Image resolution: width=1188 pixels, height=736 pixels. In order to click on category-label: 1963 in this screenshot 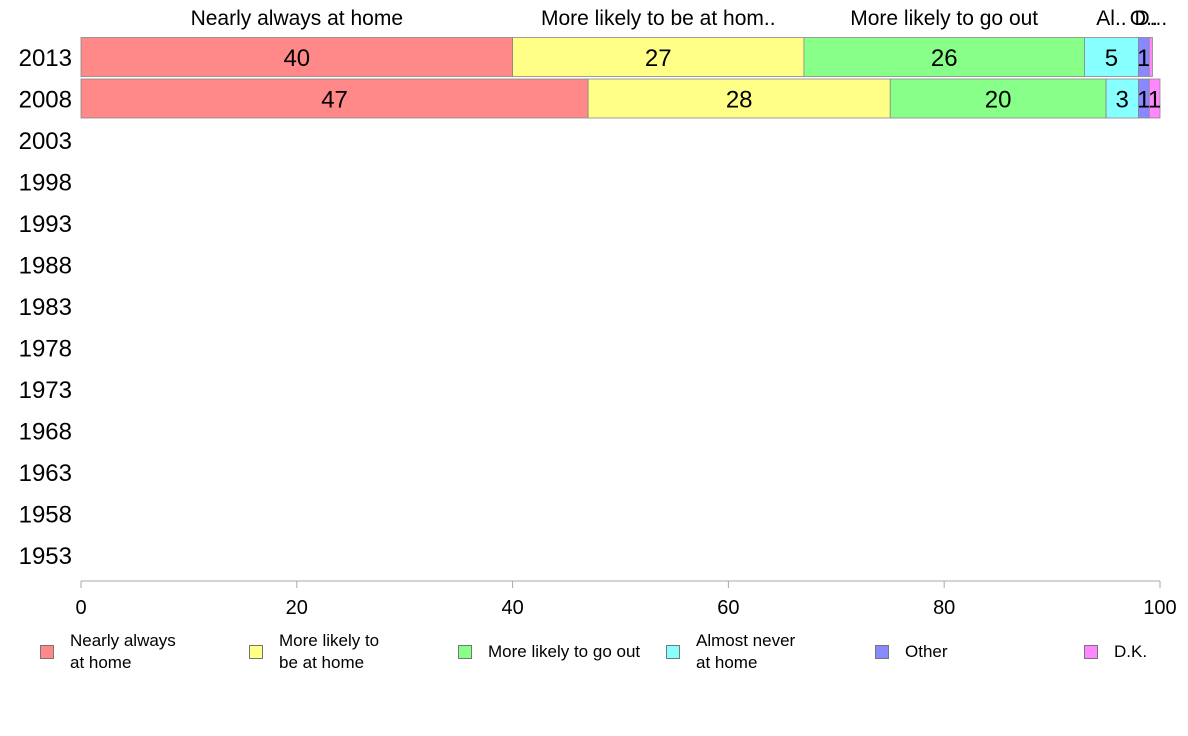, I will do `click(45, 473)`.